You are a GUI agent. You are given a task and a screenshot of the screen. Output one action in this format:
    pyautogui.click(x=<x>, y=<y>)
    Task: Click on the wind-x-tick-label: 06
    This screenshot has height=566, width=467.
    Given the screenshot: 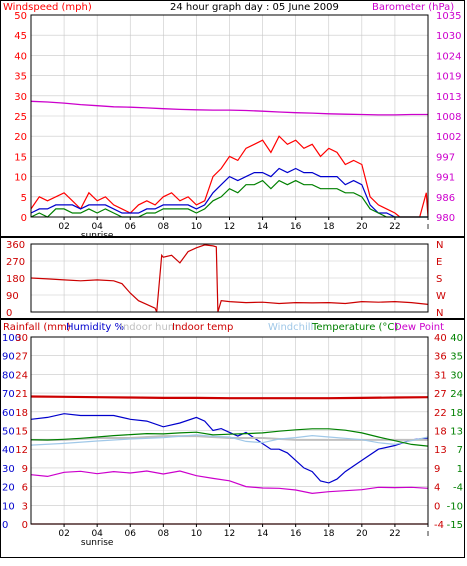 What is the action you would take?
    pyautogui.click(x=131, y=227)
    